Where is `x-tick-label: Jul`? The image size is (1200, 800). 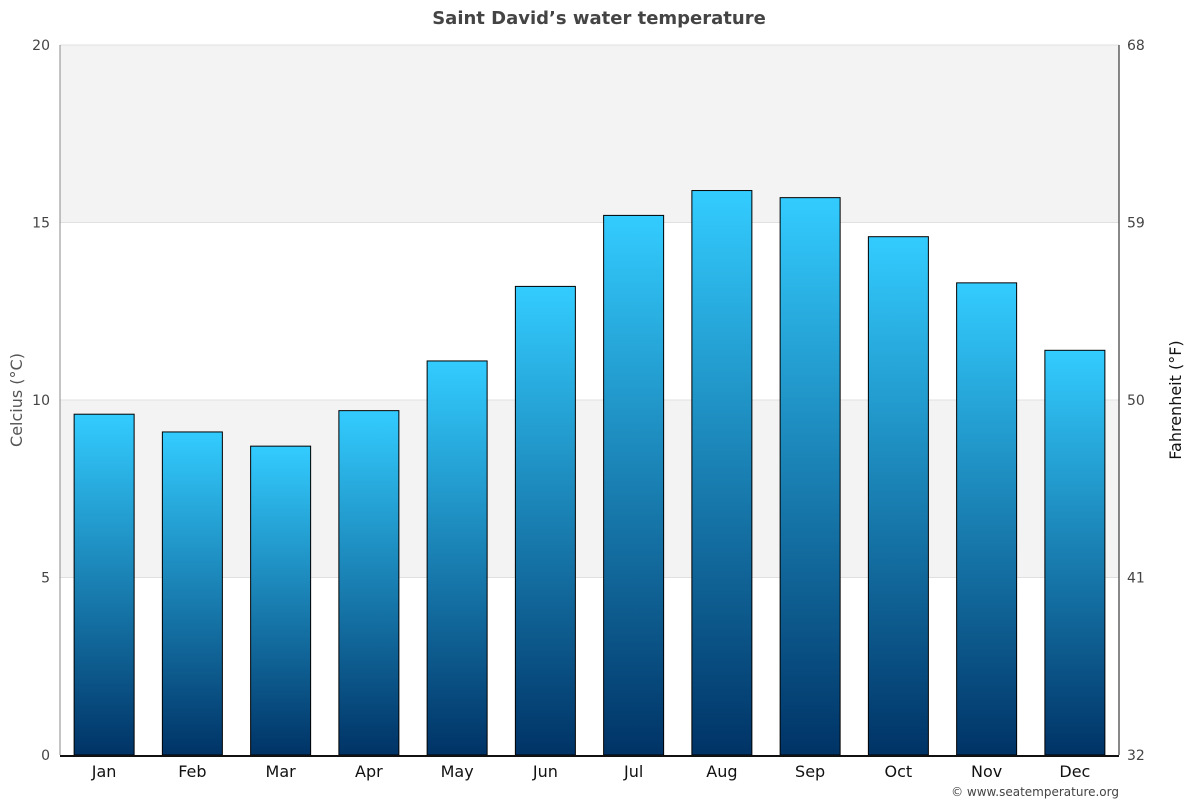
x-tick-label: Jul is located at coordinates (633, 771).